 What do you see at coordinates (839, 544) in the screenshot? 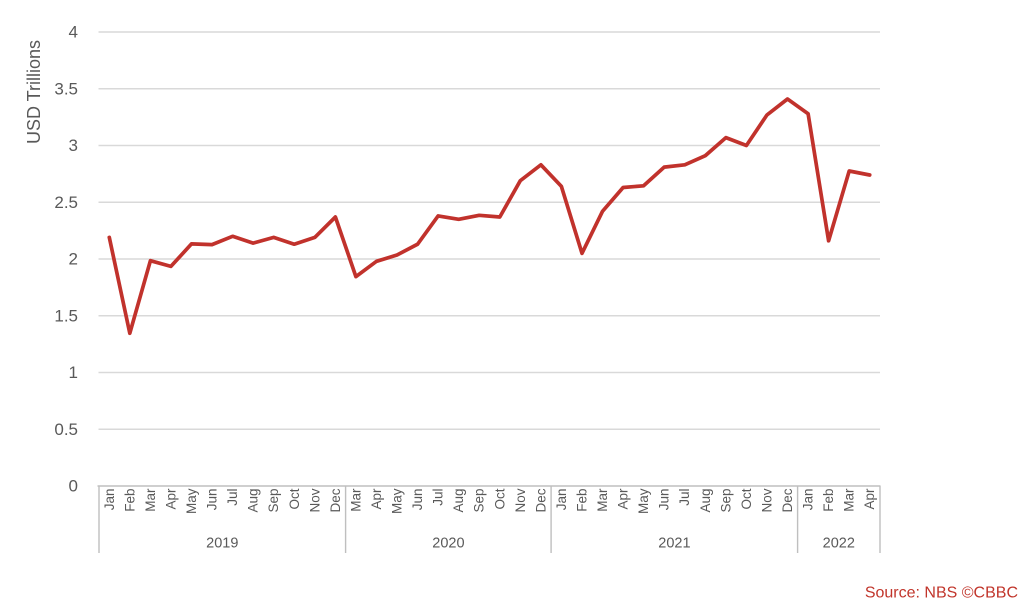
I see `svg-text: 2022` at bounding box center [839, 544].